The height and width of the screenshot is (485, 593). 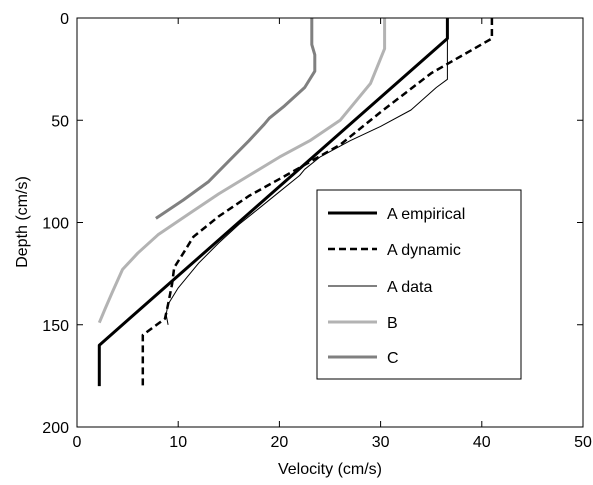 I want to click on y-tick-label: 50, so click(x=60, y=121).